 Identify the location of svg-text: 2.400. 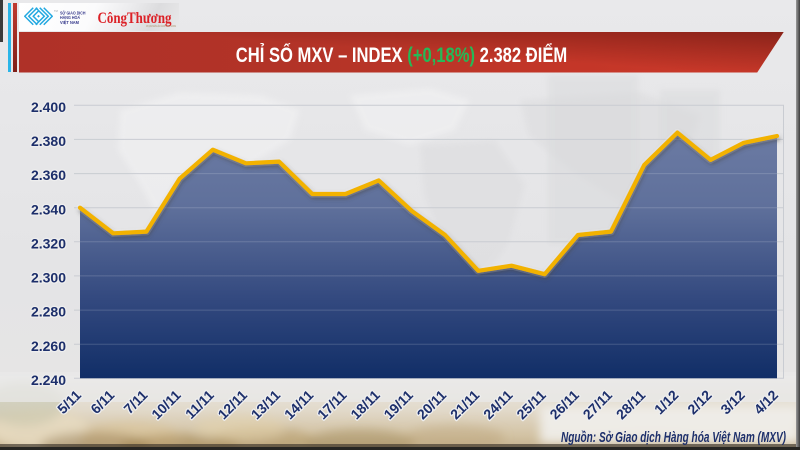
(48, 107).